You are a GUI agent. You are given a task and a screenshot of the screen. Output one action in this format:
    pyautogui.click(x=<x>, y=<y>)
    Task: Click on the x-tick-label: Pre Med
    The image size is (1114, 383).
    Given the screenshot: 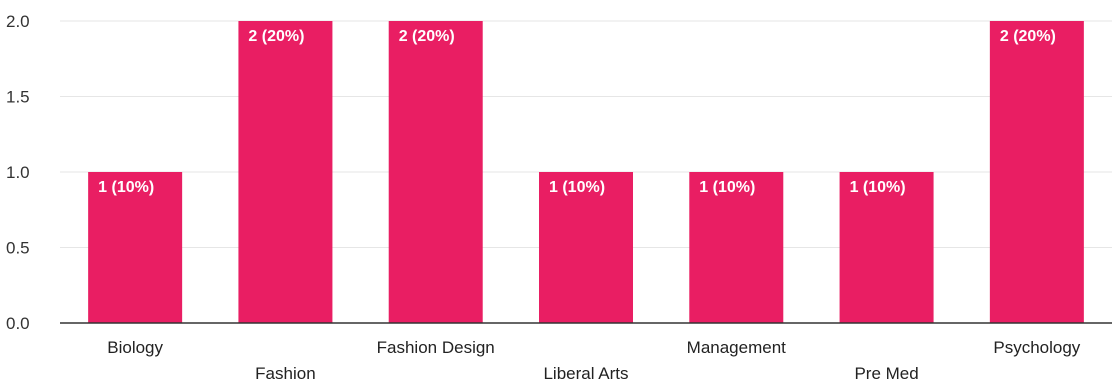 What is the action you would take?
    pyautogui.click(x=886, y=373)
    